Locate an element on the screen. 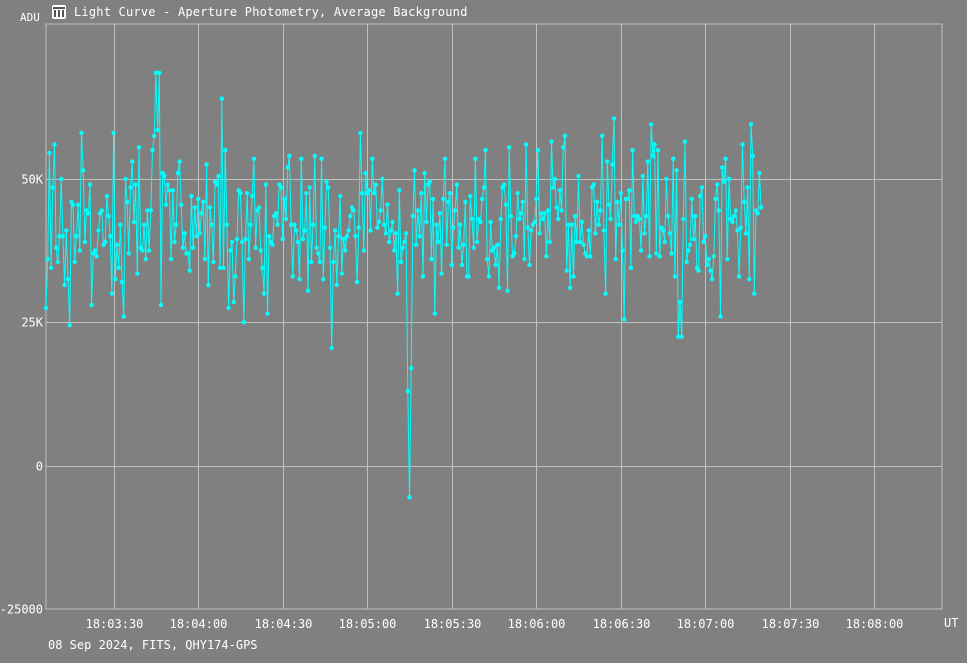 The image size is (967, 663). light-curve-app-icon is located at coordinates (59, 12).